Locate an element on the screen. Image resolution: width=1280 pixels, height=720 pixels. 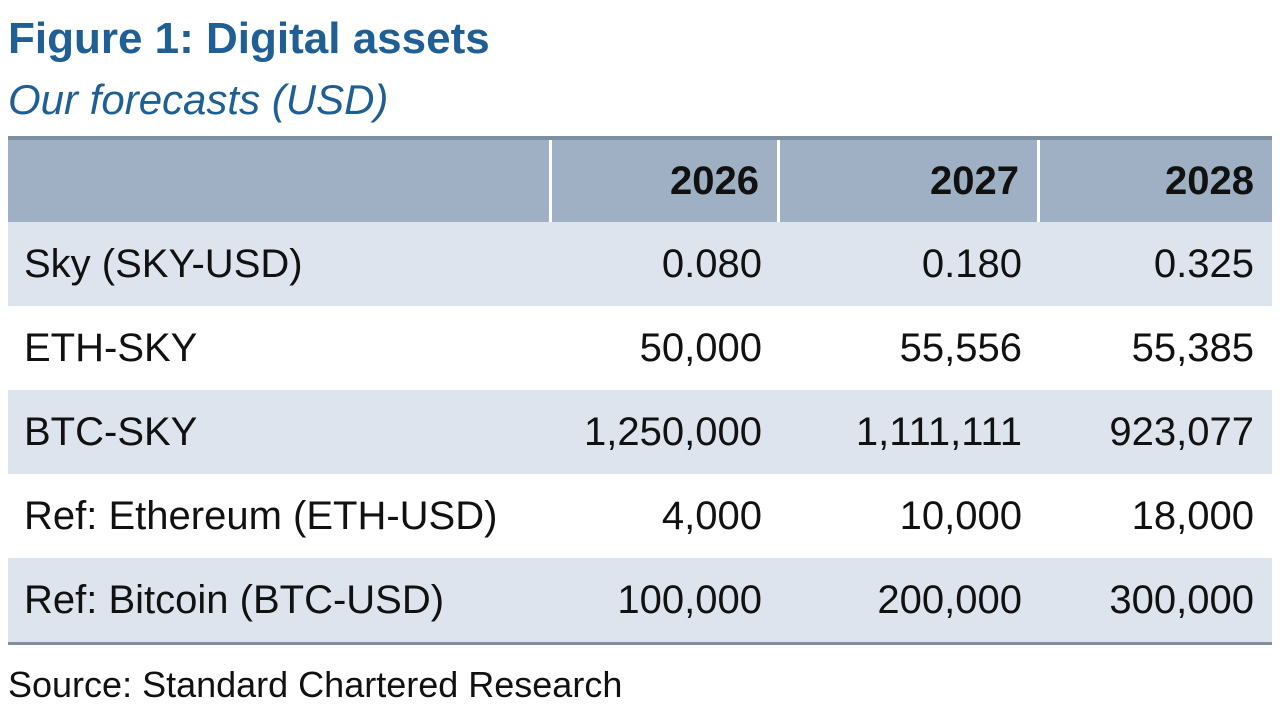
table-bottom-rule is located at coordinates (640, 643).